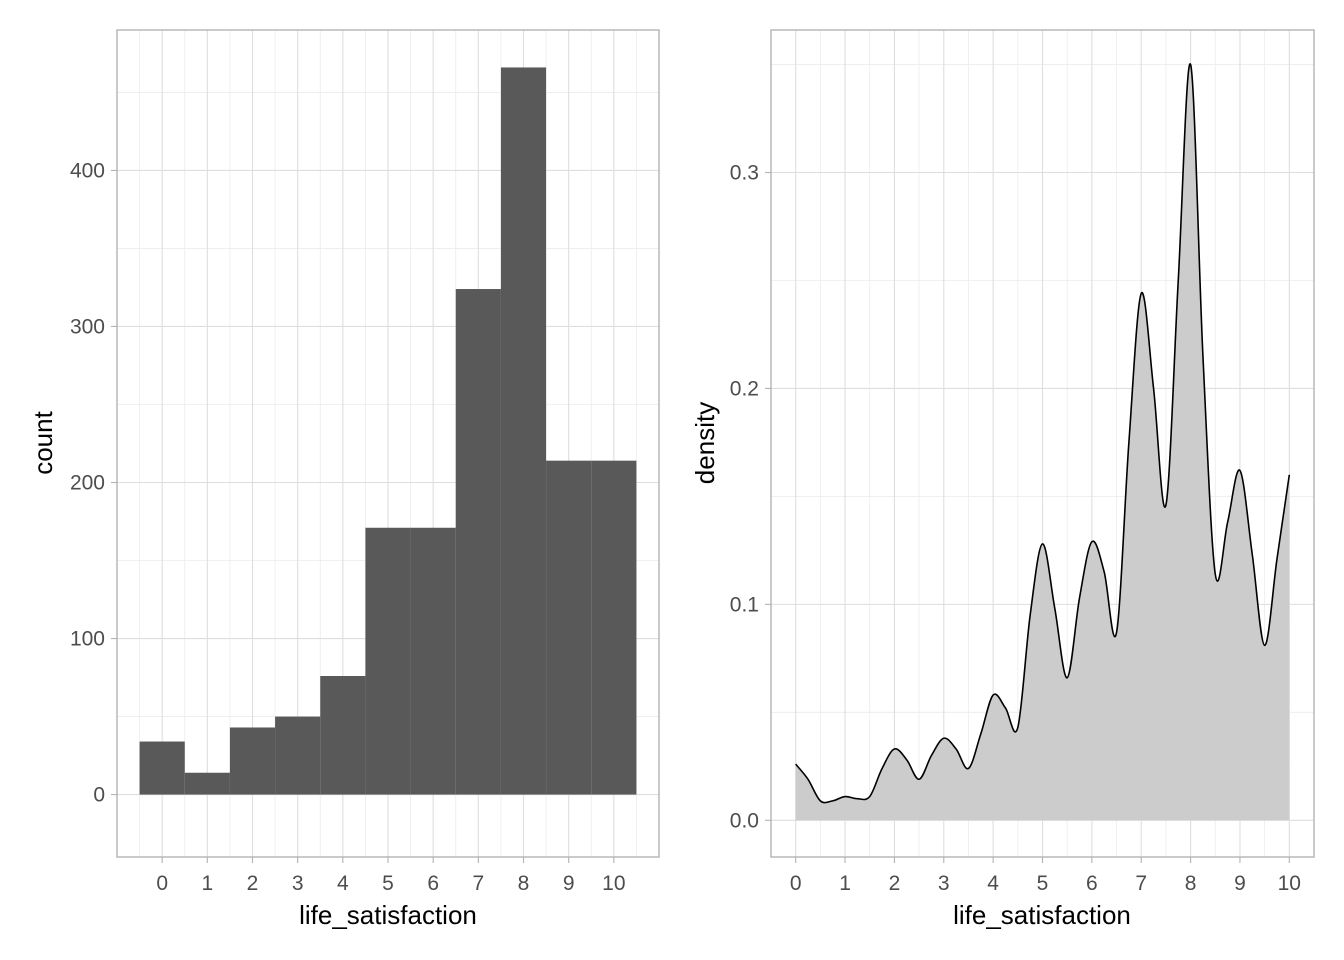 The width and height of the screenshot is (1344, 960). I want to click on density-y-tick-label: 0.3, so click(744, 173).